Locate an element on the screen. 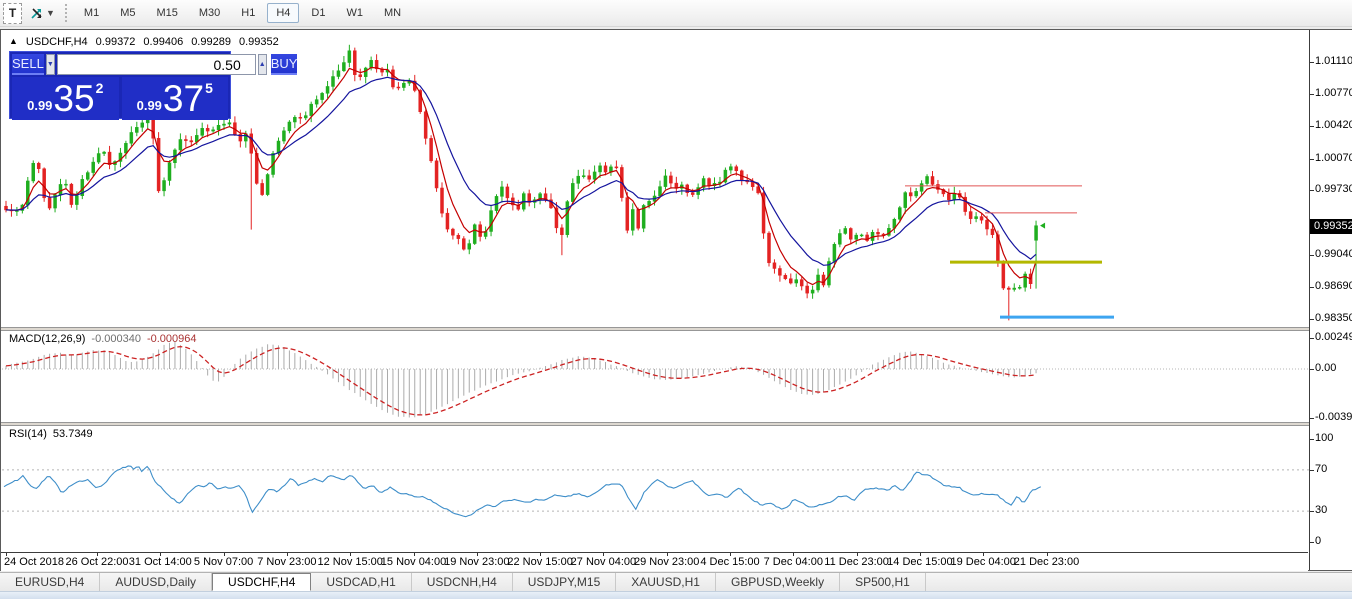 The height and width of the screenshot is (599, 1352). buy-price: 0.99 37 5 is located at coordinates (174, 98).